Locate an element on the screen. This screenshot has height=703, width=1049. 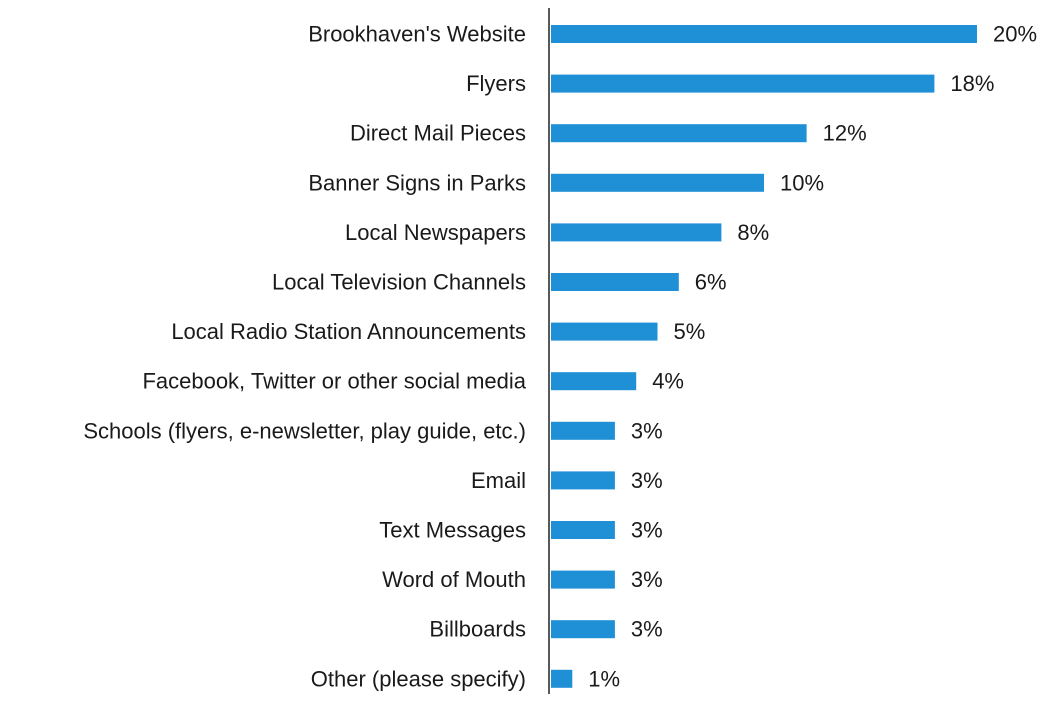
category-label: Word of Mouth is located at coordinates (454, 579).